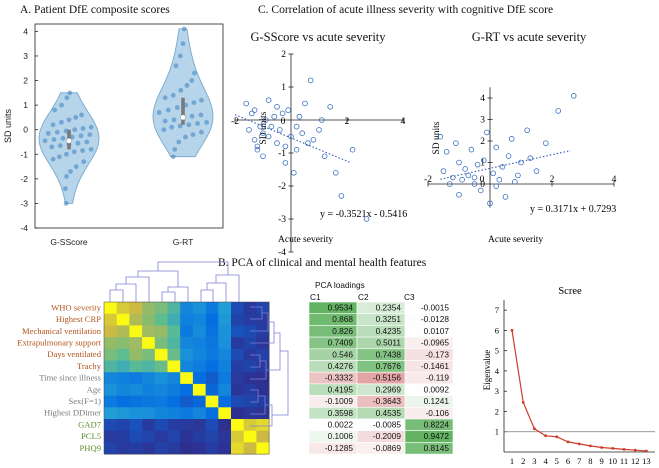  I want to click on scree-x-tick-label: 12, so click(635, 461).